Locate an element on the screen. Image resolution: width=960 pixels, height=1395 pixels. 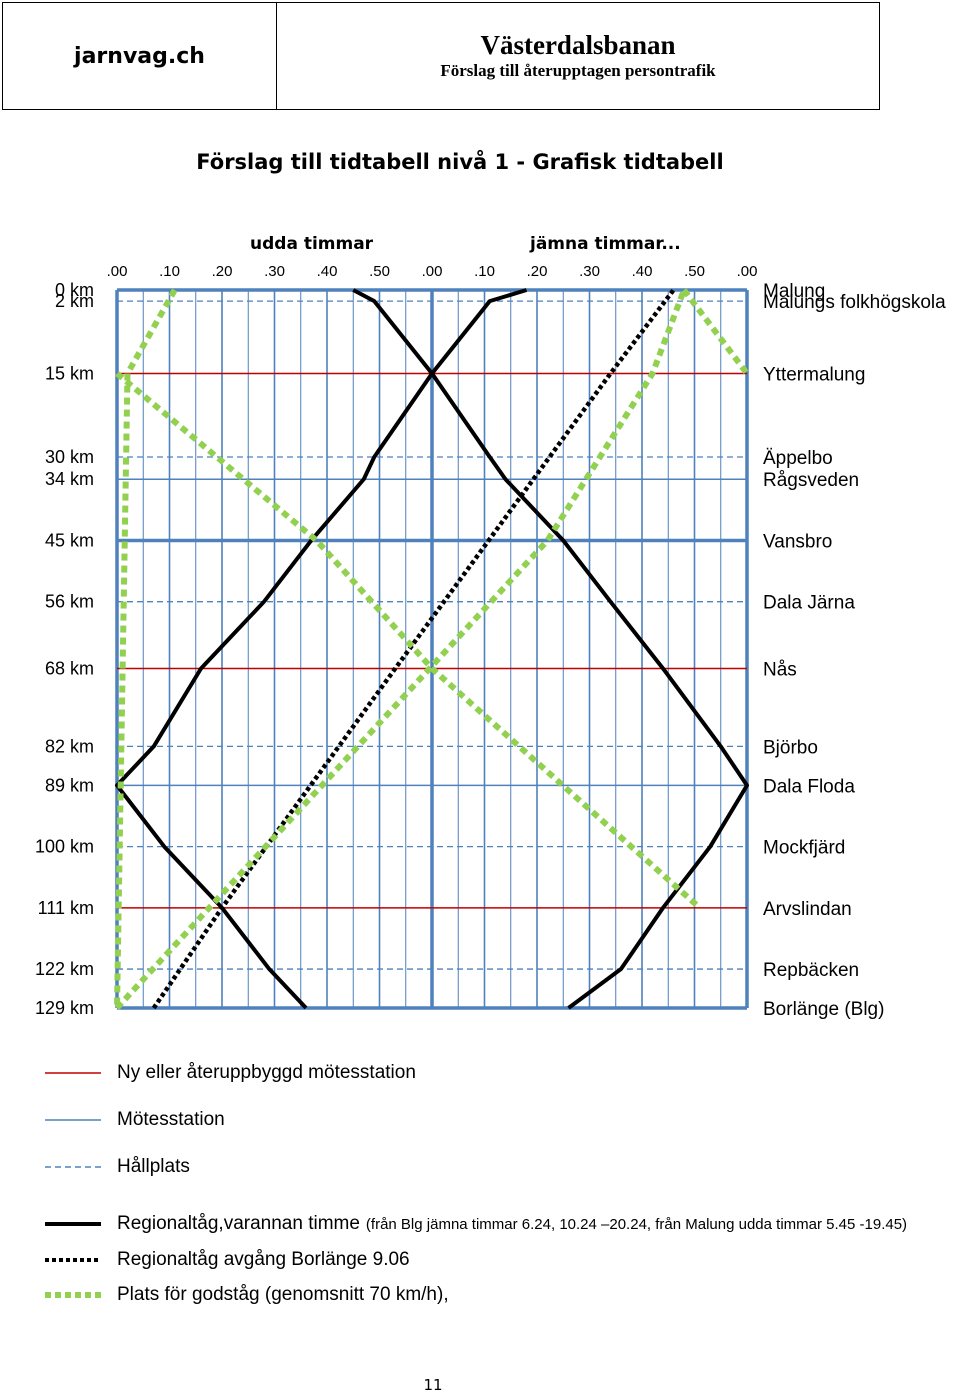
station-label: Borlänge (Blg) is located at coordinates (823, 1009).